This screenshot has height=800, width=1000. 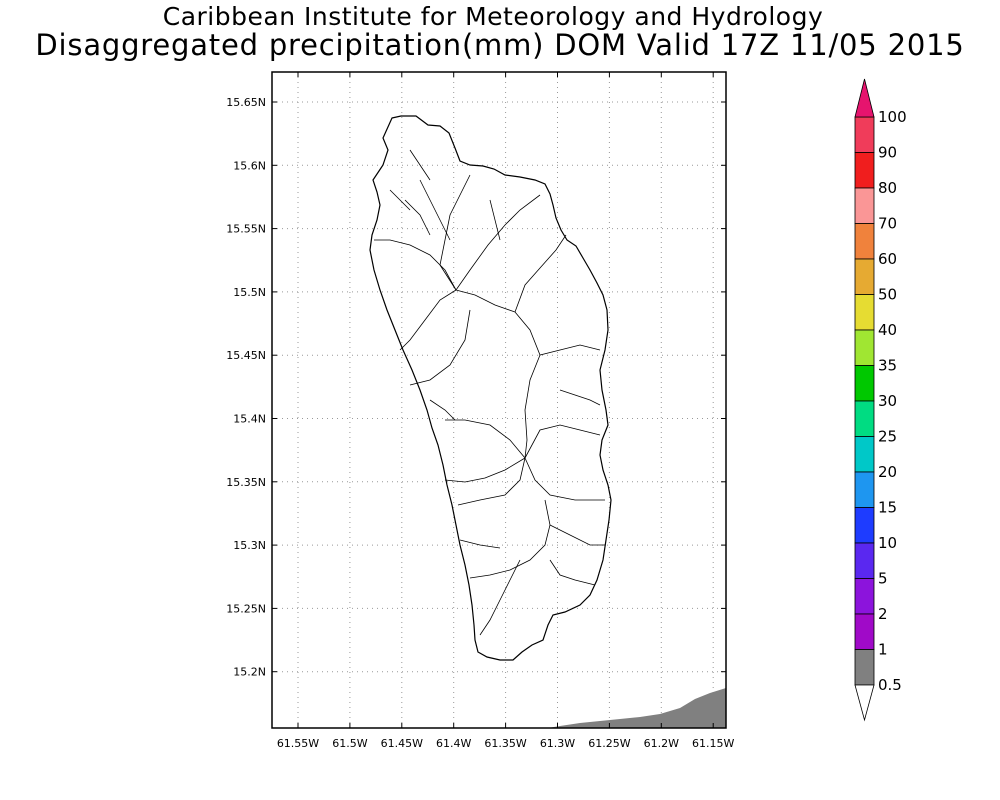 What do you see at coordinates (298, 743) in the screenshot?
I see `lon-tick-label: 61.55W` at bounding box center [298, 743].